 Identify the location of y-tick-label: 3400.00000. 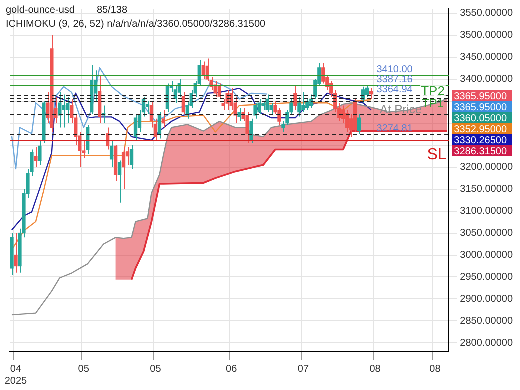
(487, 80).